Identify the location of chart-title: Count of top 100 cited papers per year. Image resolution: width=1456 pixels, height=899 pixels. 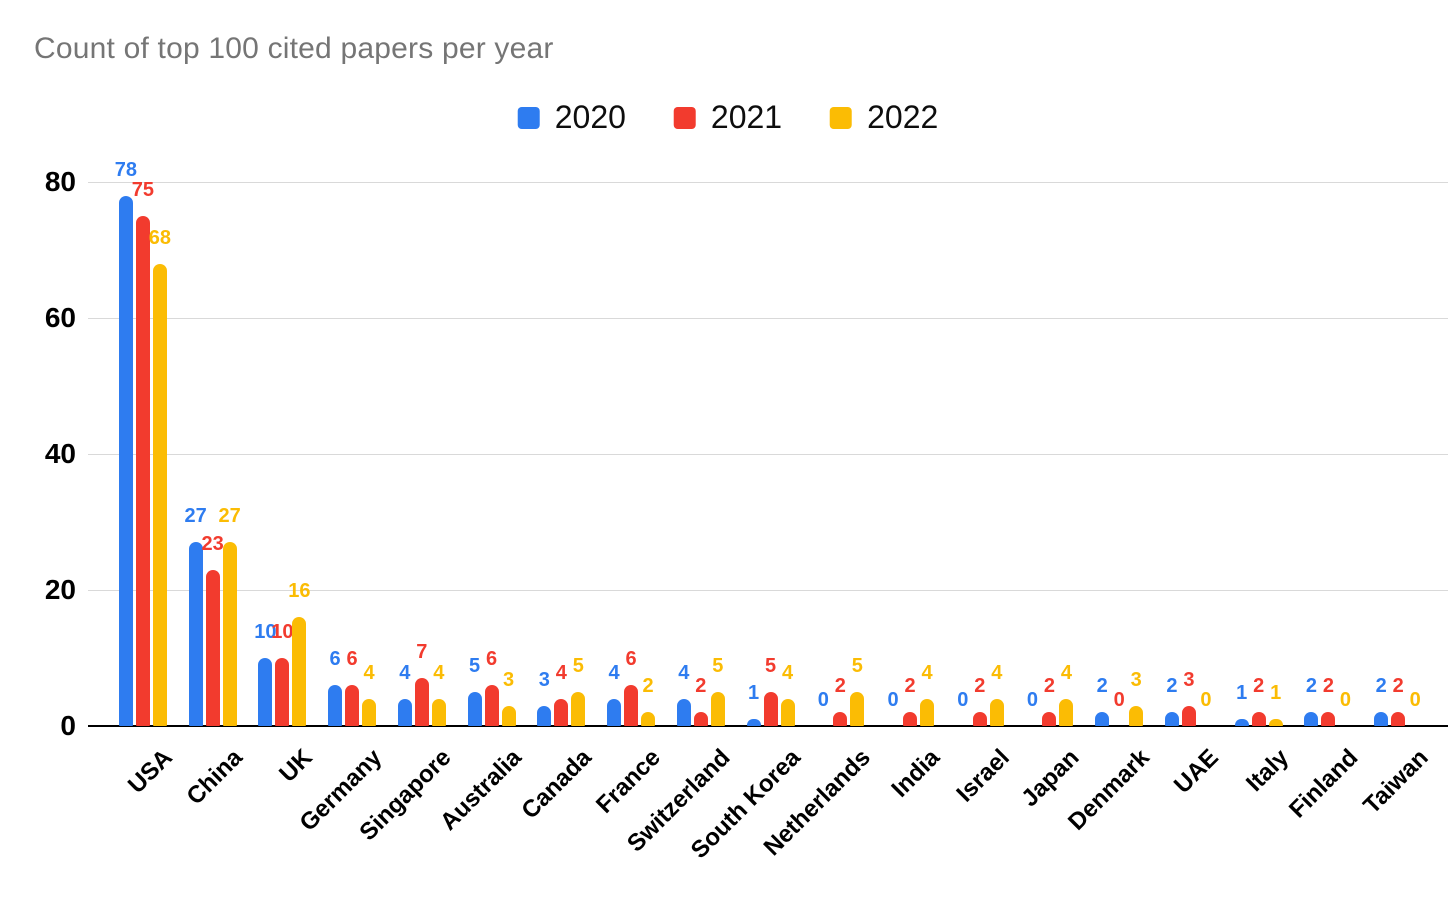
(294, 48).